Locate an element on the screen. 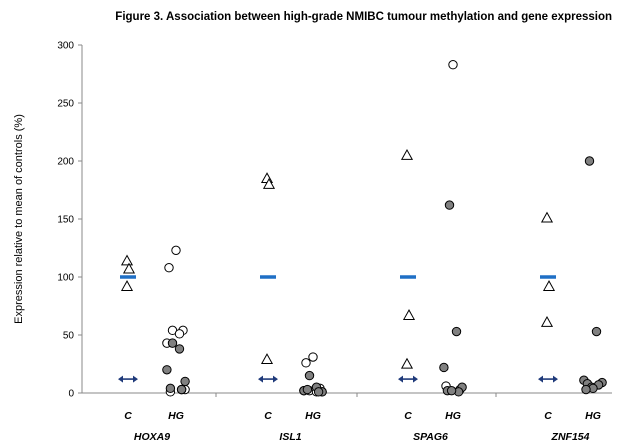  gene-group-hoxa9 is located at coordinates (154, 321).